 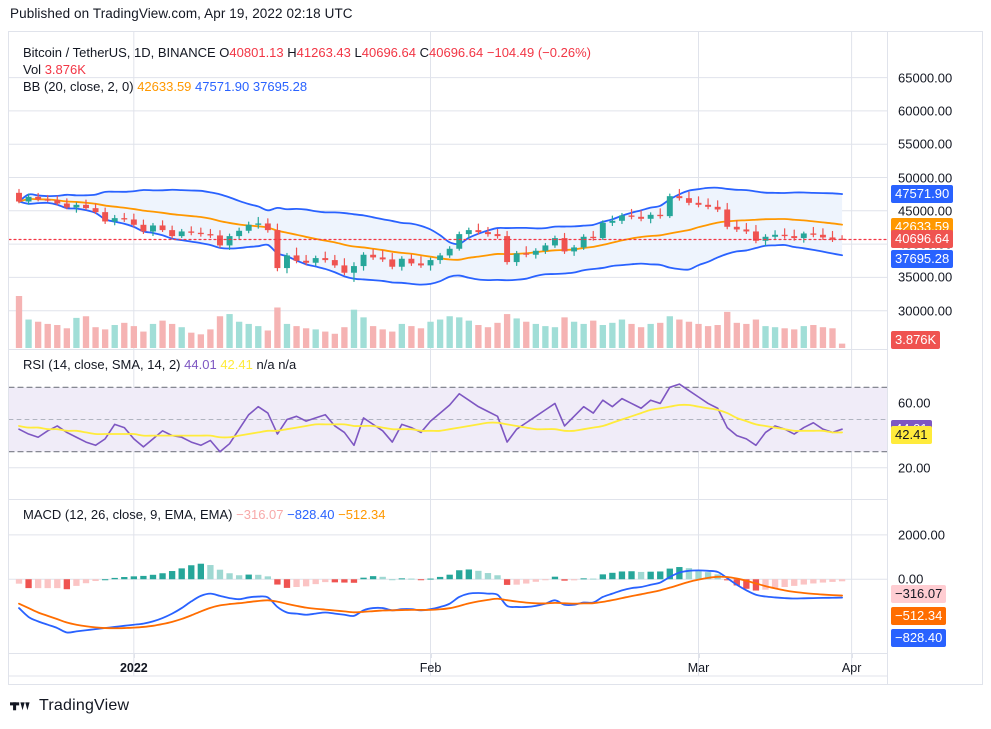 I want to click on pane-separator-rsi-macd, so click(x=495, y=499).